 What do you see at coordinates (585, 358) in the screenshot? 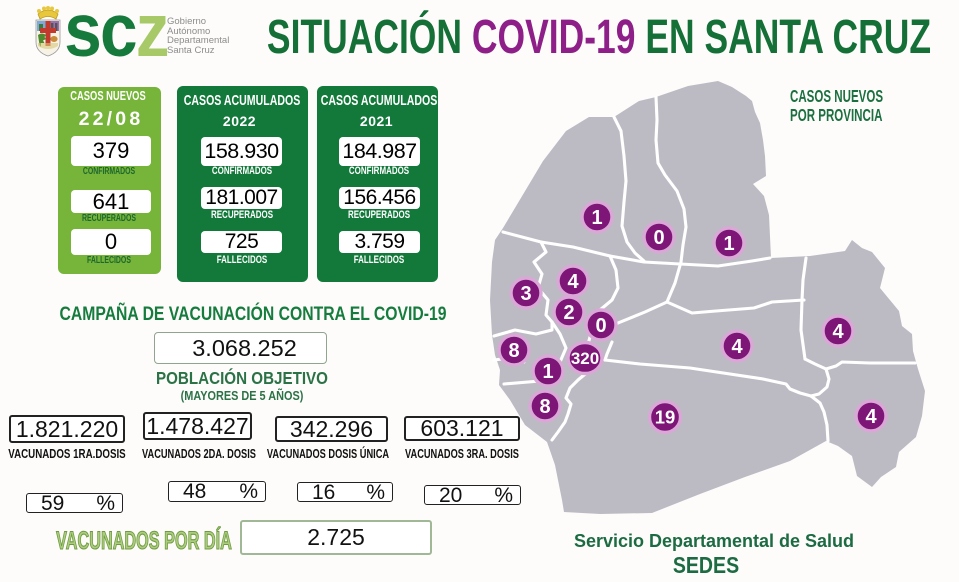
I see `svg-text: 320` at bounding box center [585, 358].